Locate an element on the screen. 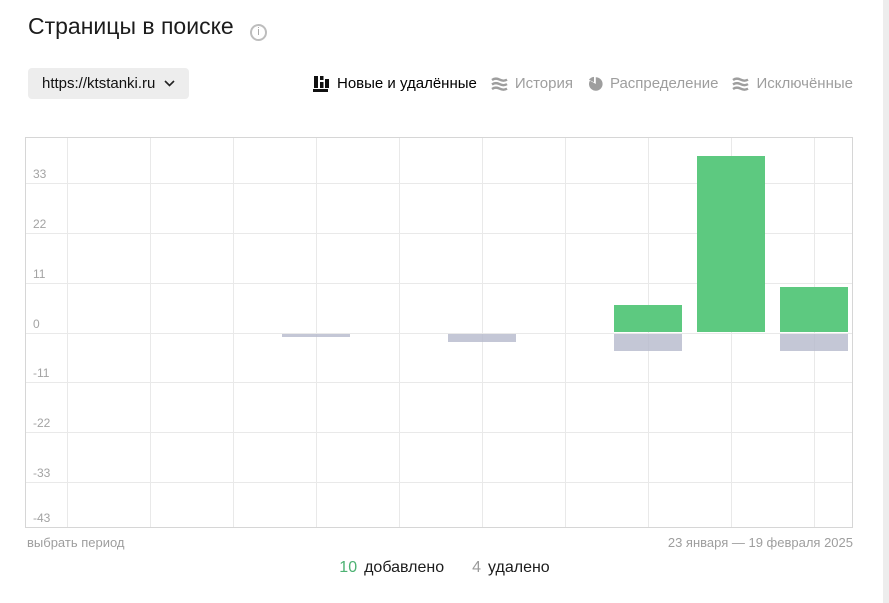 Image resolution: width=889 pixels, height=603 pixels. bar-chart-icon is located at coordinates (321, 83).